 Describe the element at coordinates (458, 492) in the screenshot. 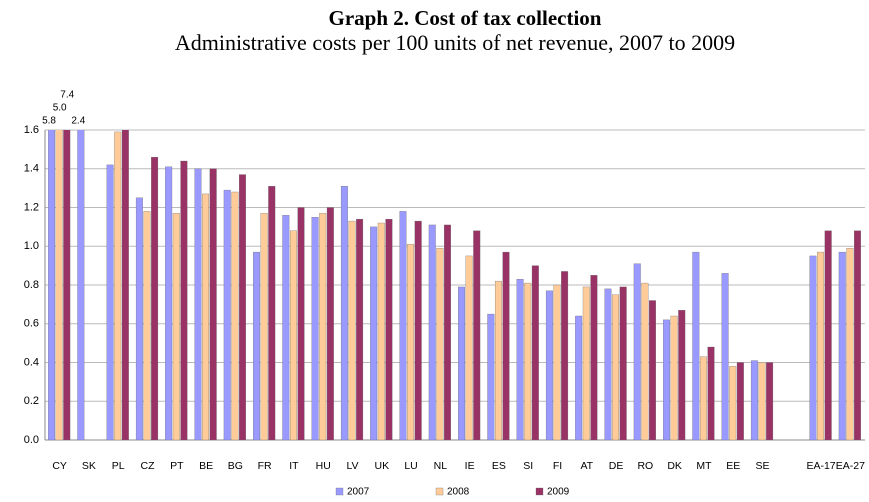

I see `legend-label: 2008` at that location.